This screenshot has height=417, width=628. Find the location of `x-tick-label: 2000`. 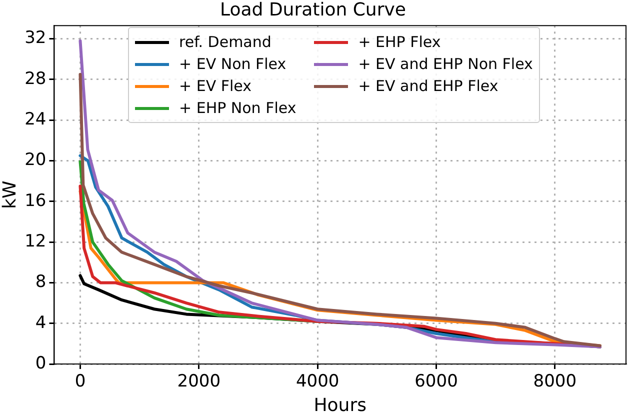

x-tick-label: 2000 is located at coordinates (199, 382).